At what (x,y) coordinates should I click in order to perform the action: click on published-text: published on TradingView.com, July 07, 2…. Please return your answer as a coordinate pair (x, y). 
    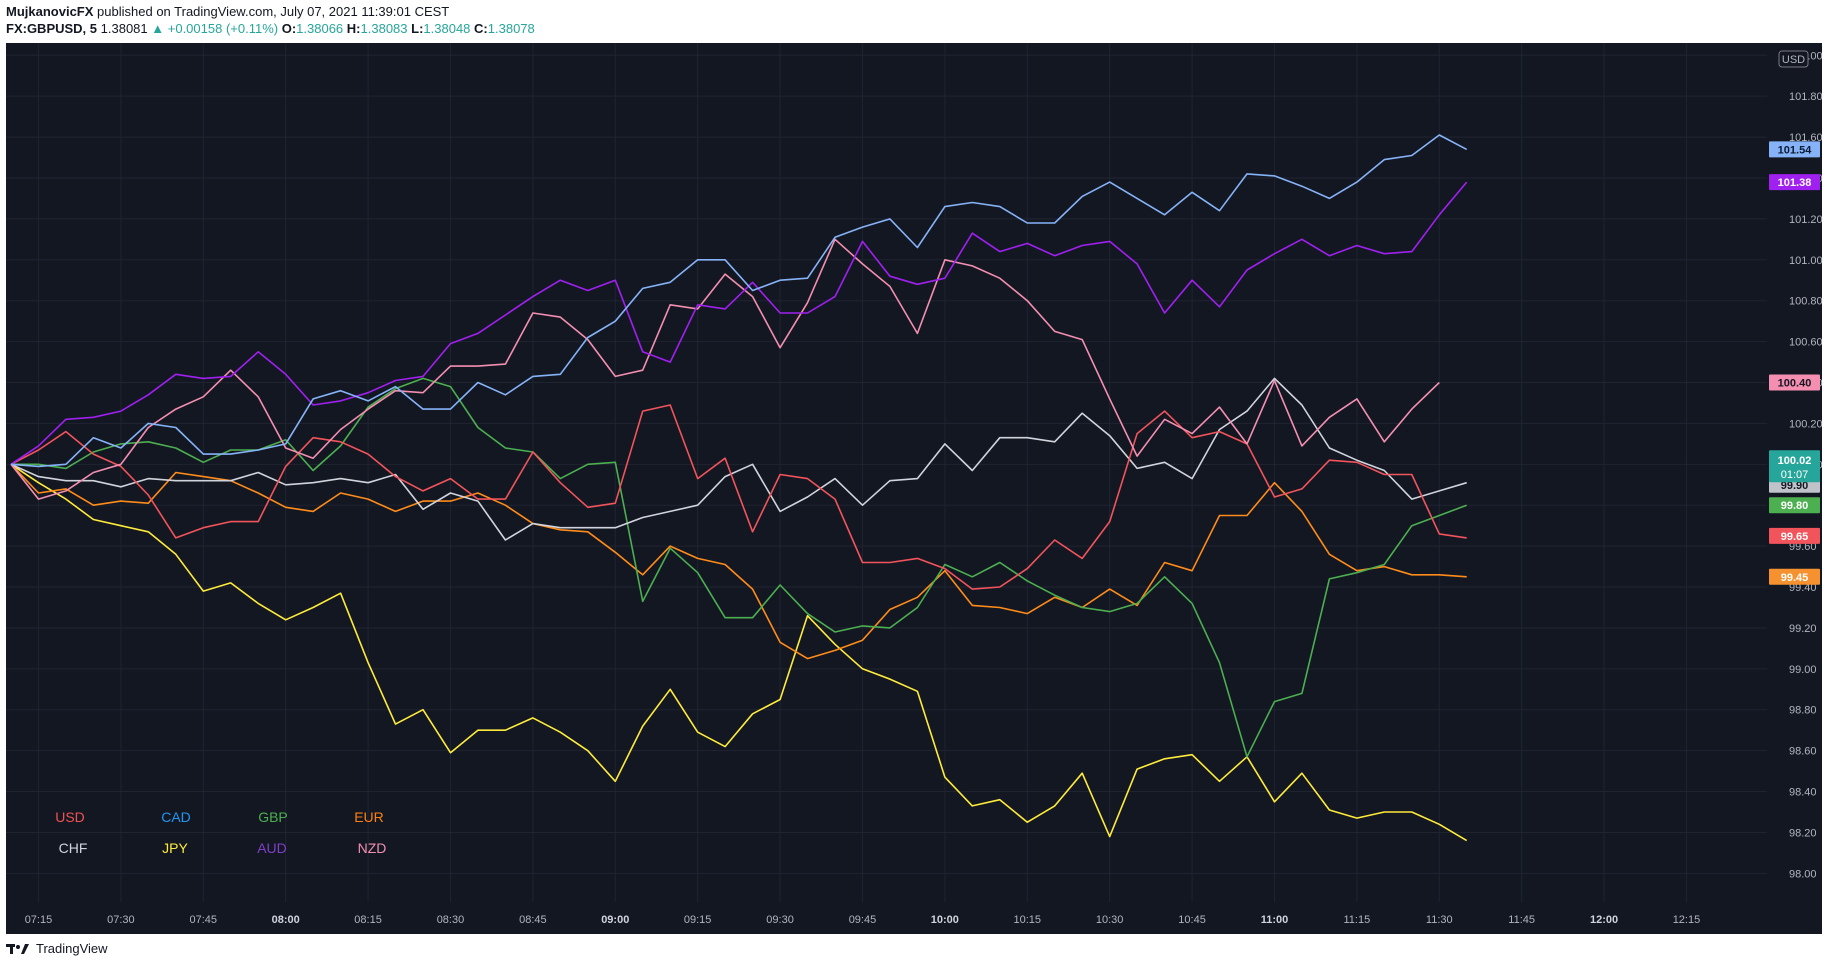
    Looking at the image, I should click on (273, 11).